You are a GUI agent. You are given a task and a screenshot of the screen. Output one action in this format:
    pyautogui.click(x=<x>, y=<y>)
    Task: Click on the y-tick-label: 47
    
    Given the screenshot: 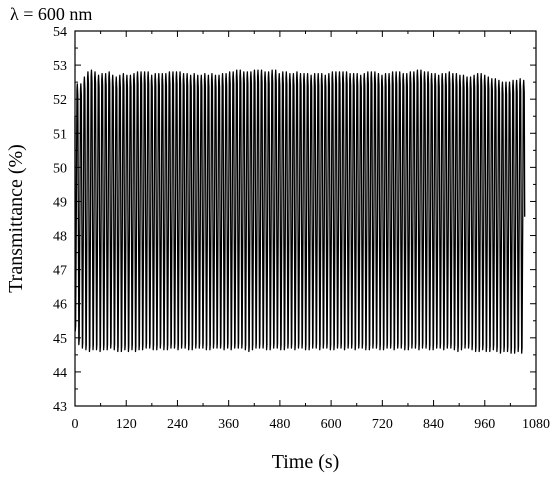 What is the action you would take?
    pyautogui.click(x=60, y=271)
    